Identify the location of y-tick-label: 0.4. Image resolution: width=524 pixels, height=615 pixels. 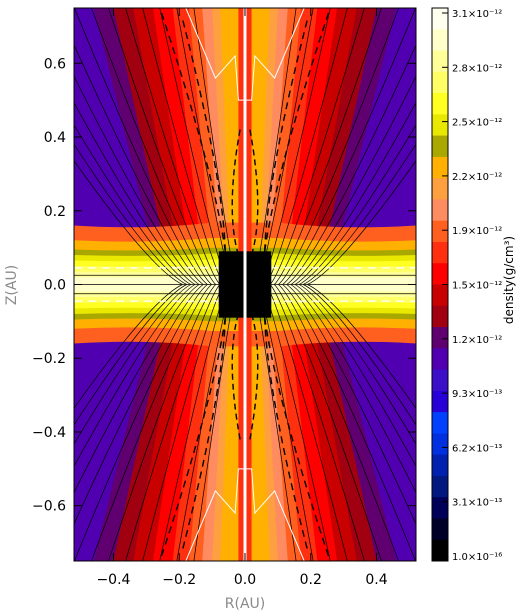
(55, 138).